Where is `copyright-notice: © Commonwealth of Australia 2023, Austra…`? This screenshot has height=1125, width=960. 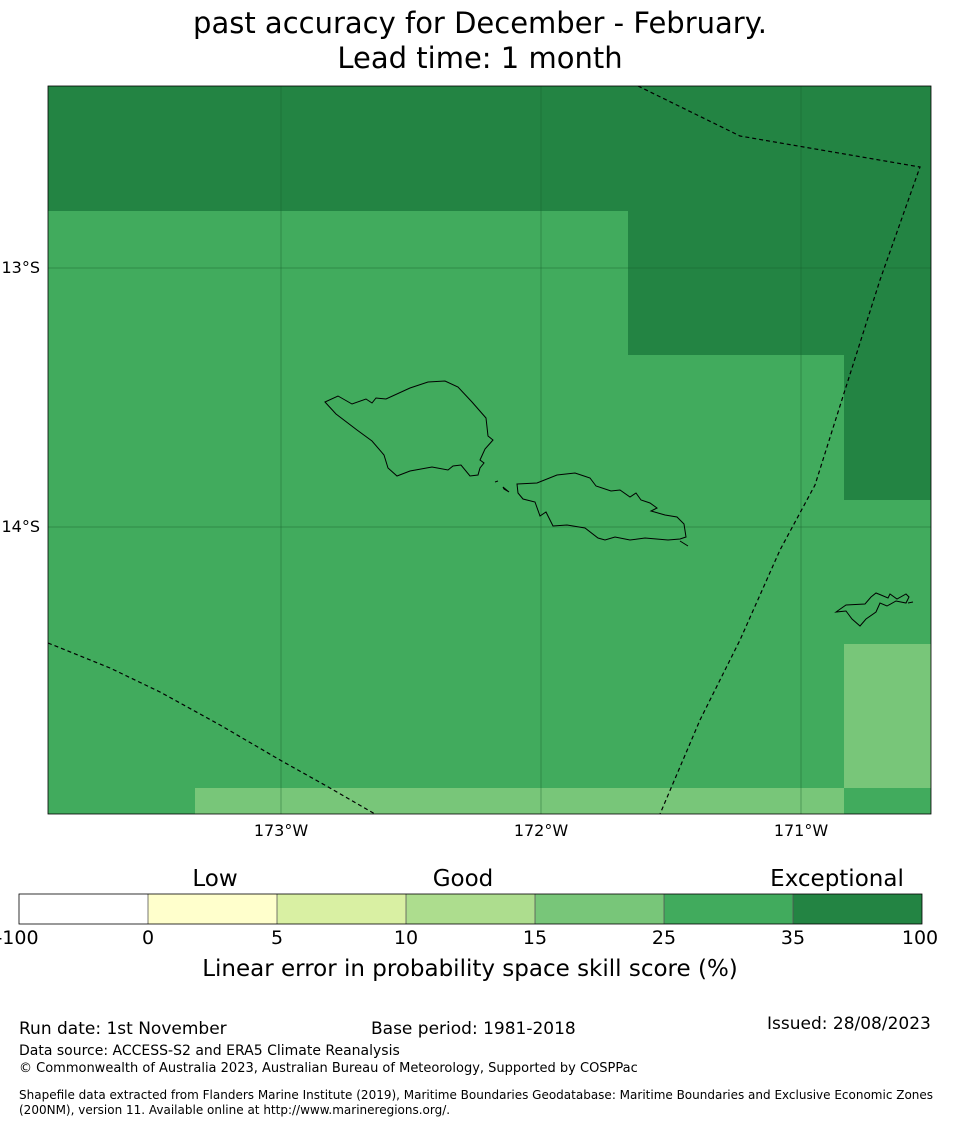
copyright-notice: © Commonwealth of Australia 2023, Austra… is located at coordinates (328, 1068).